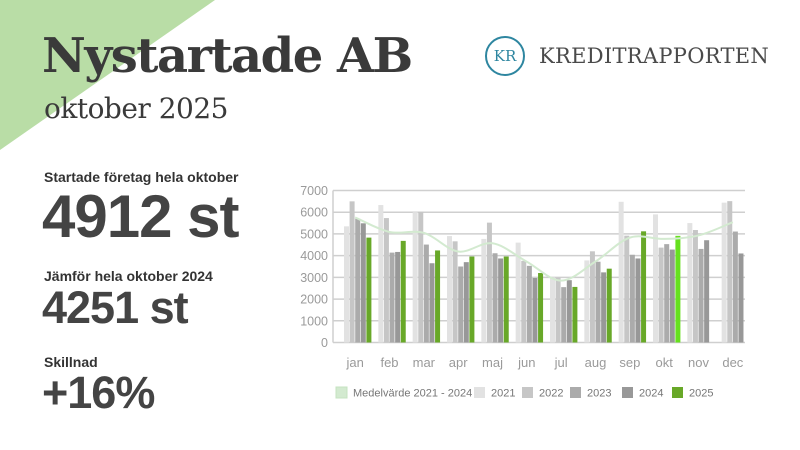 The image size is (800, 450). What do you see at coordinates (592, 297) in the screenshot?
I see `bar-2022-aug` at bounding box center [592, 297].